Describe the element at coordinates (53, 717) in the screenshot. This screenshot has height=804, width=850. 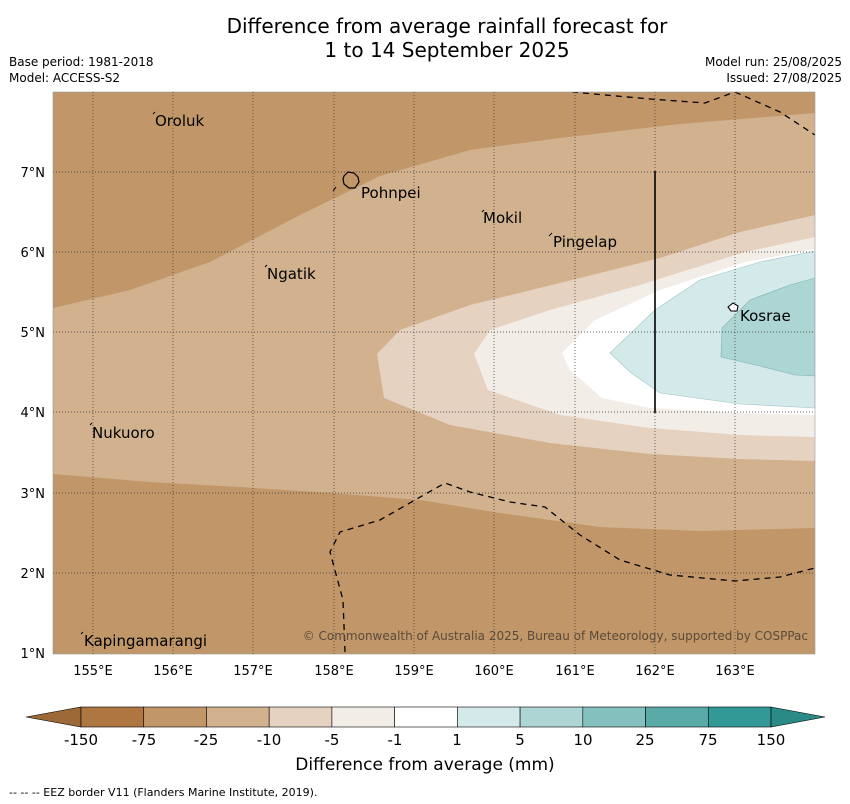
I see `colorbar-extend-low` at that location.